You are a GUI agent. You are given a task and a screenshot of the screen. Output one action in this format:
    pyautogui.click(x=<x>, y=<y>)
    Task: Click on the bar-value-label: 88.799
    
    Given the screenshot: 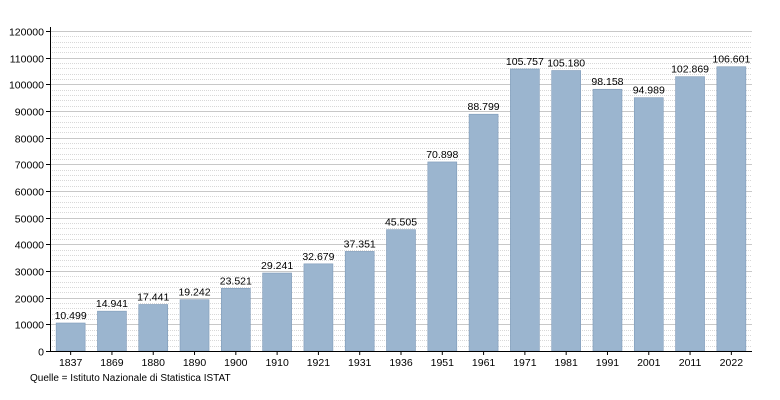 What is the action you would take?
    pyautogui.click(x=484, y=107)
    